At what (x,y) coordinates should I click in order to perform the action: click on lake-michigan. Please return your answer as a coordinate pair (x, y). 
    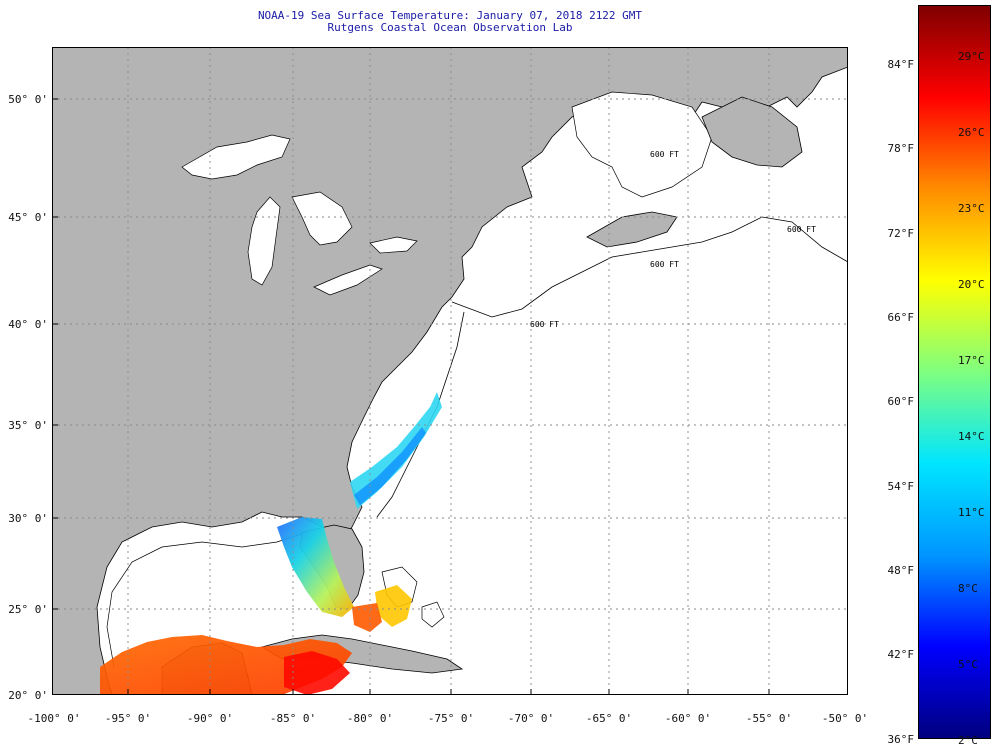
    Looking at the image, I should click on (264, 241).